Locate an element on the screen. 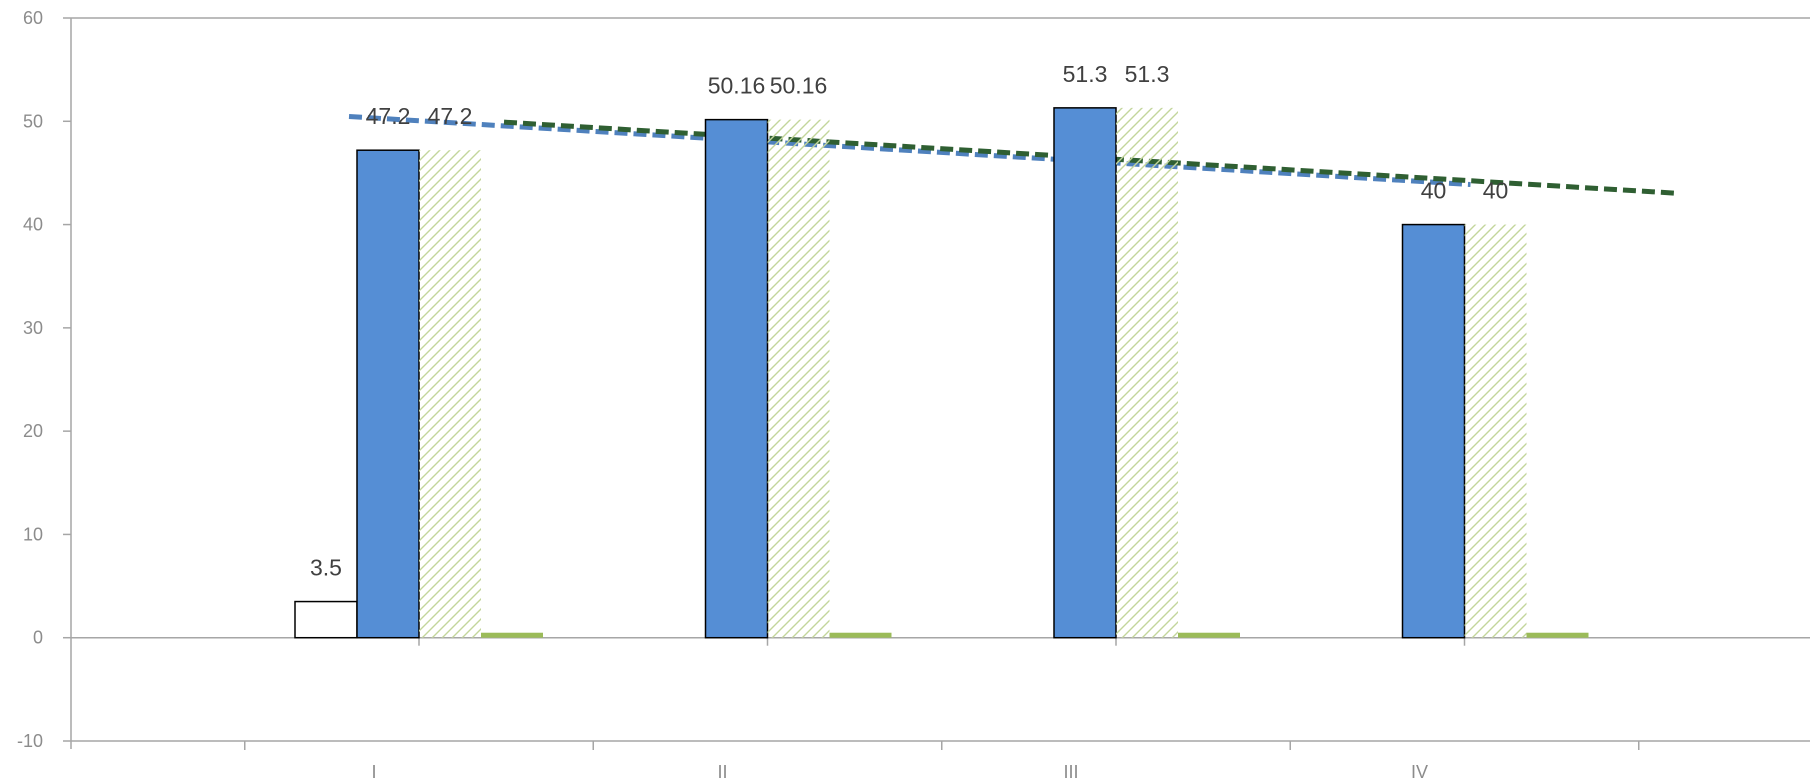 This screenshot has height=784, width=1810. y-tick-label: 60 is located at coordinates (33, 18).